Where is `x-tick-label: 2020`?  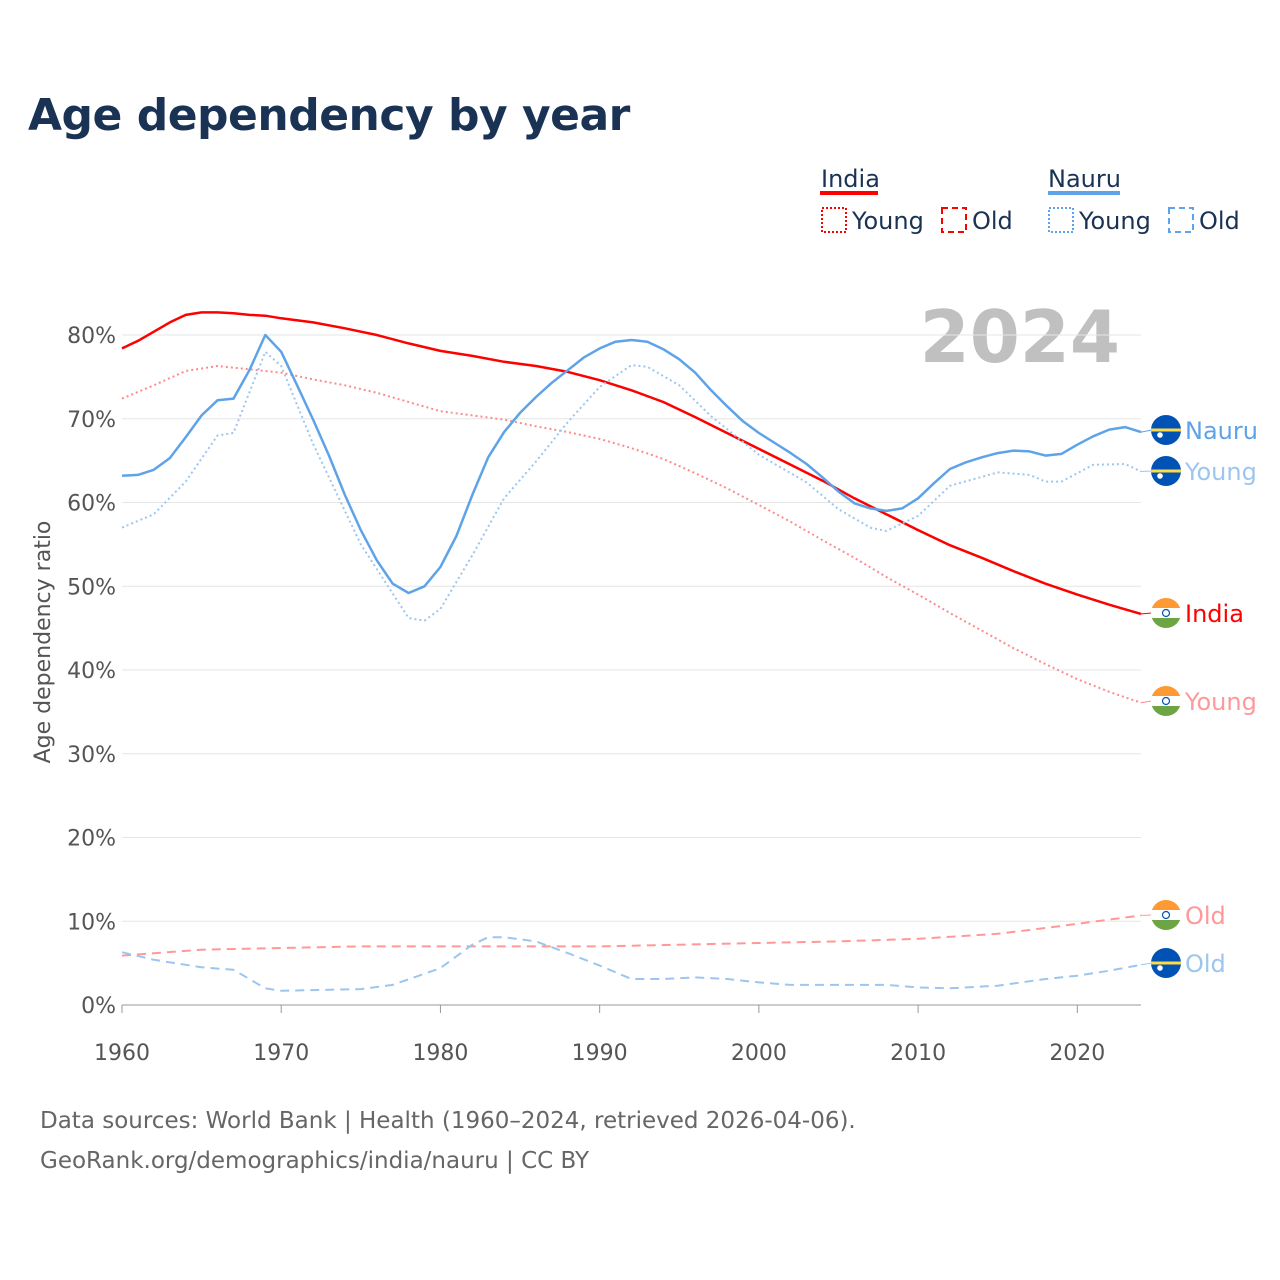
x-tick-label: 2020 is located at coordinates (1077, 1053).